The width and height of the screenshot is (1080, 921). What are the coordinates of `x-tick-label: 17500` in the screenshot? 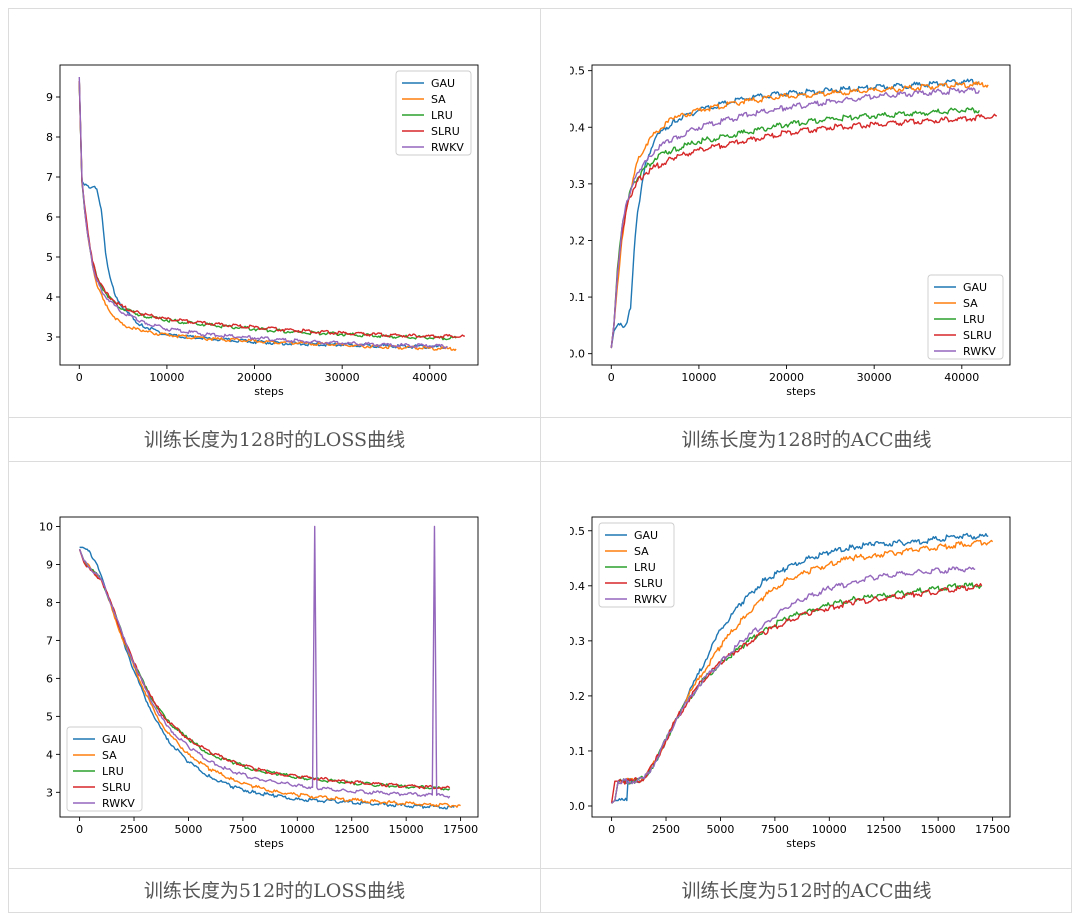 It's located at (992, 829).